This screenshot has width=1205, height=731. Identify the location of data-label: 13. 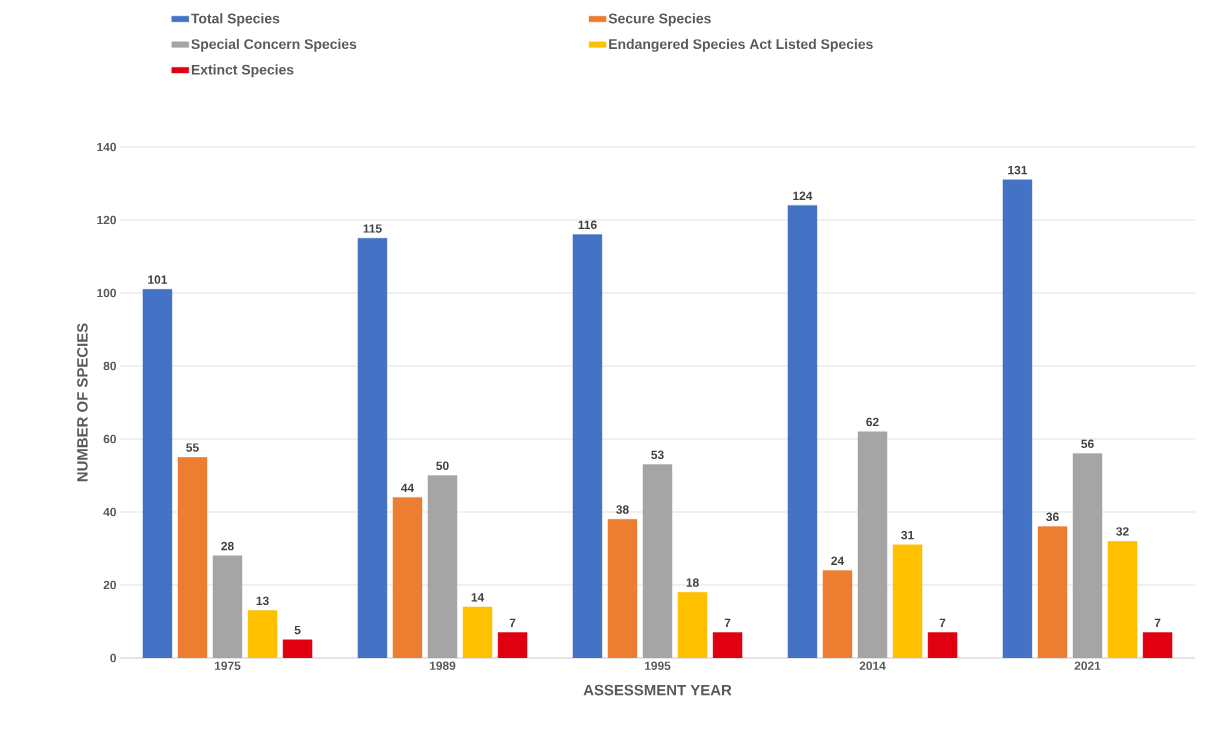
(262, 601).